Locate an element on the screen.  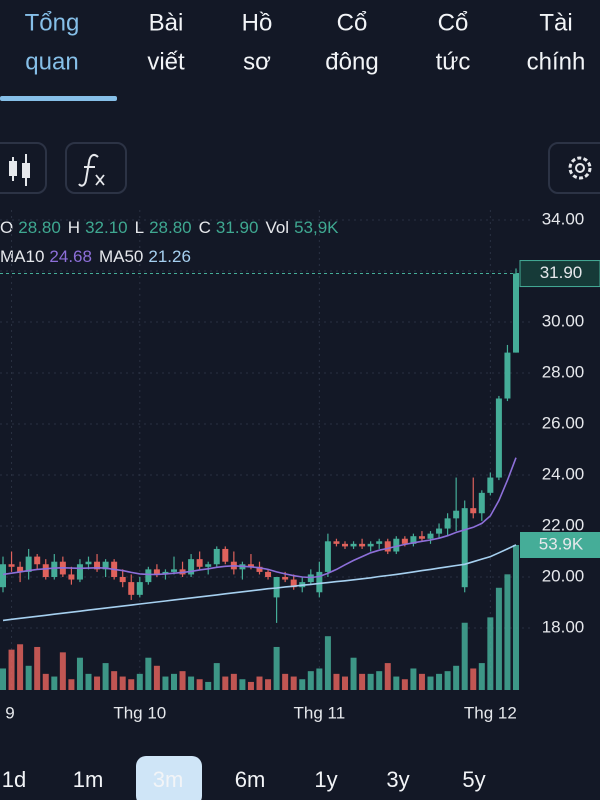
tab-label: Tổng is located at coordinates (52, 22).